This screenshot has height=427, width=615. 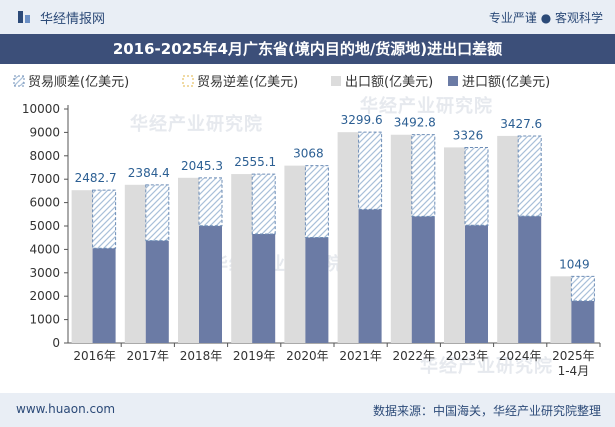 I want to click on legend-label: 贸易顺差(亿美元), so click(x=78, y=82).